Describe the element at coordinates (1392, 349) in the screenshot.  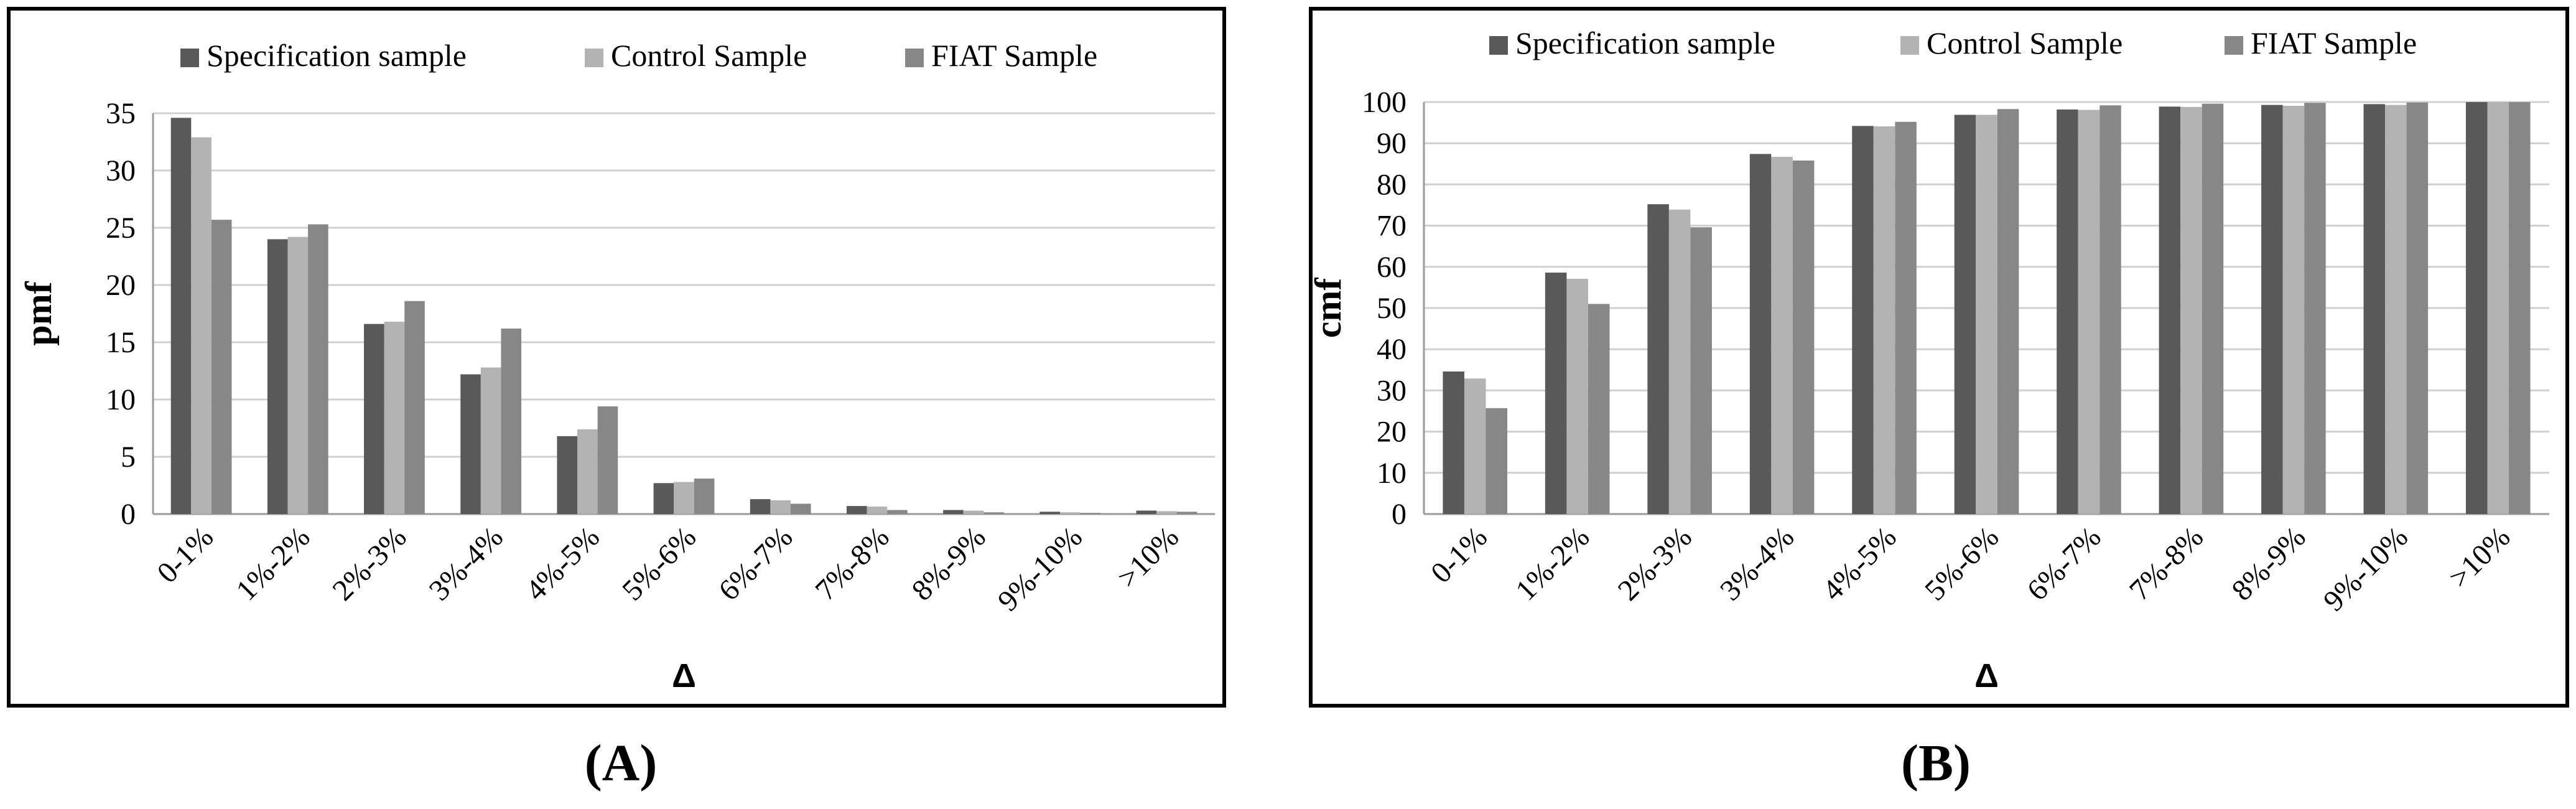
I see `y-tick-label: 40` at that location.